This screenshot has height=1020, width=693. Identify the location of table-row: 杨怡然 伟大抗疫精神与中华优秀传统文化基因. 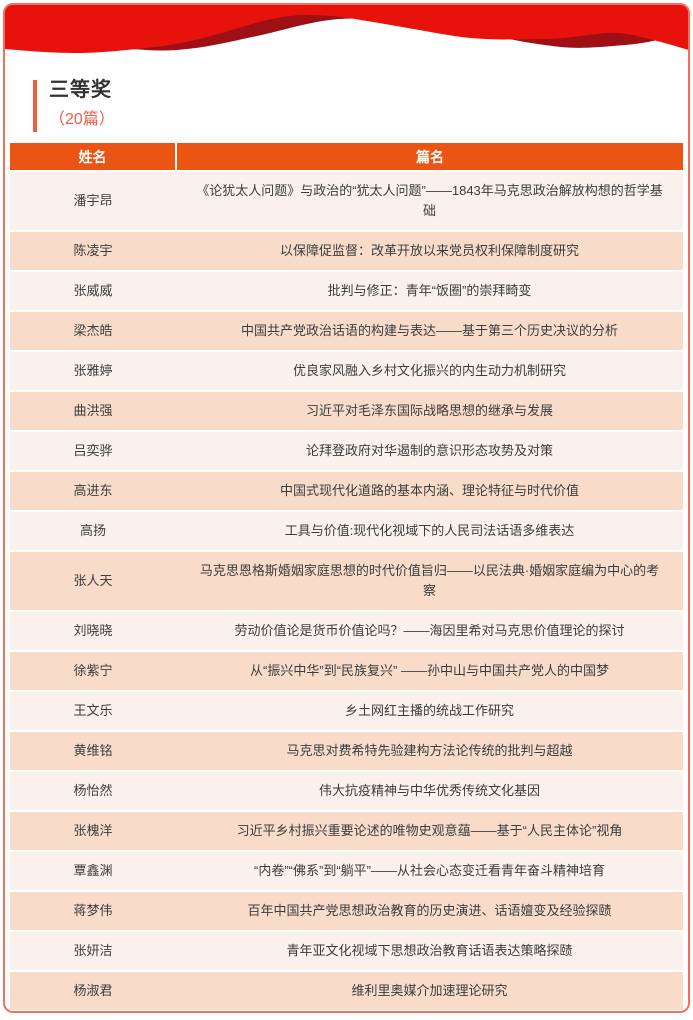
(346, 791).